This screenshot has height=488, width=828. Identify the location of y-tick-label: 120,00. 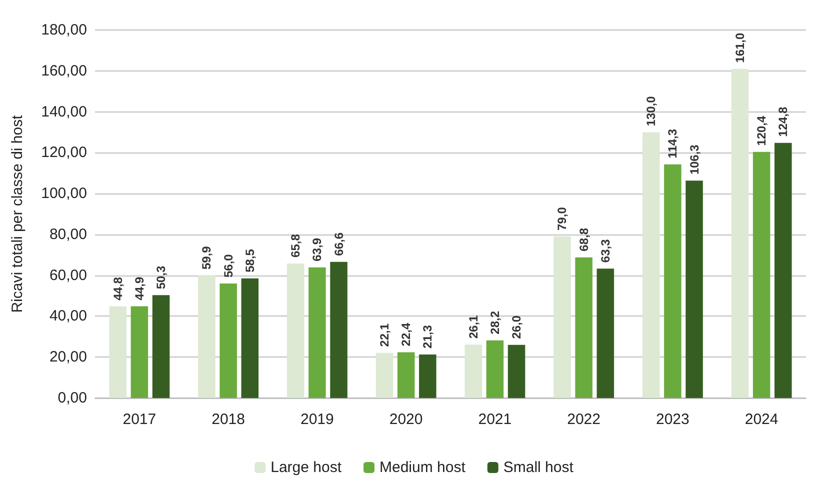
(64, 153).